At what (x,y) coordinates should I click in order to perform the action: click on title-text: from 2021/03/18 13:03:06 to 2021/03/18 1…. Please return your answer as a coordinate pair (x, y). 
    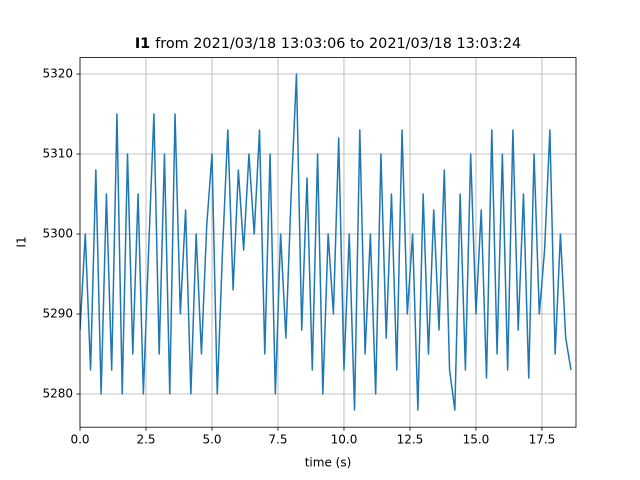
    Looking at the image, I should click on (338, 44).